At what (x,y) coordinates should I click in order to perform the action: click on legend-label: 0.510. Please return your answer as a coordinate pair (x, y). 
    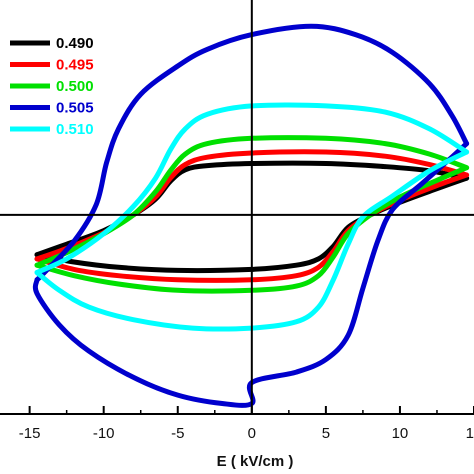
    Looking at the image, I should click on (75, 129).